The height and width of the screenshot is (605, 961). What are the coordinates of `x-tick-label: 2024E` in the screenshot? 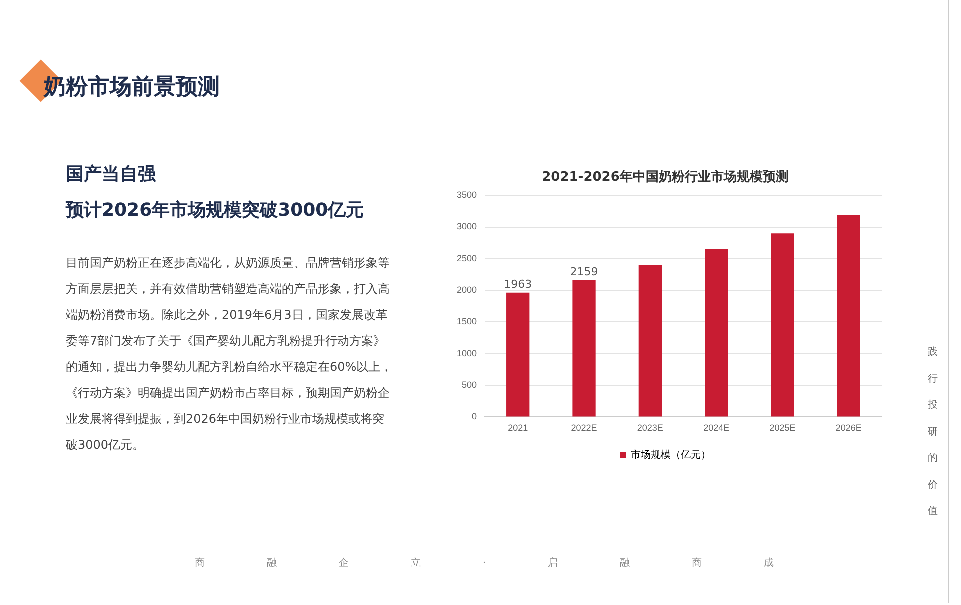 It's located at (717, 428).